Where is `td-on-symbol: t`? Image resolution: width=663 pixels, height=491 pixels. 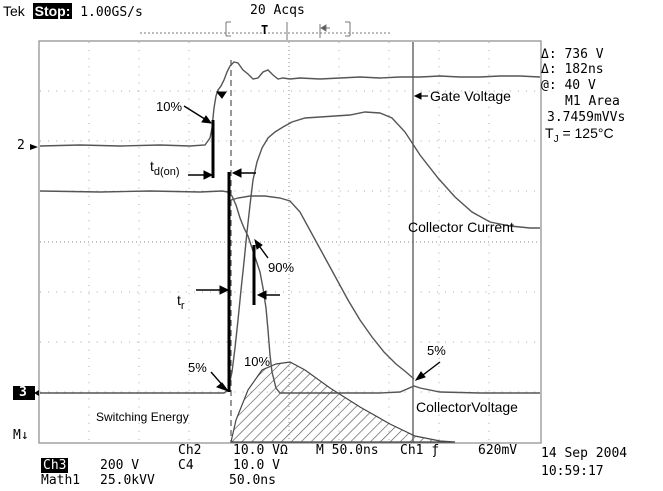 td-on-symbol: t is located at coordinates (152, 166).